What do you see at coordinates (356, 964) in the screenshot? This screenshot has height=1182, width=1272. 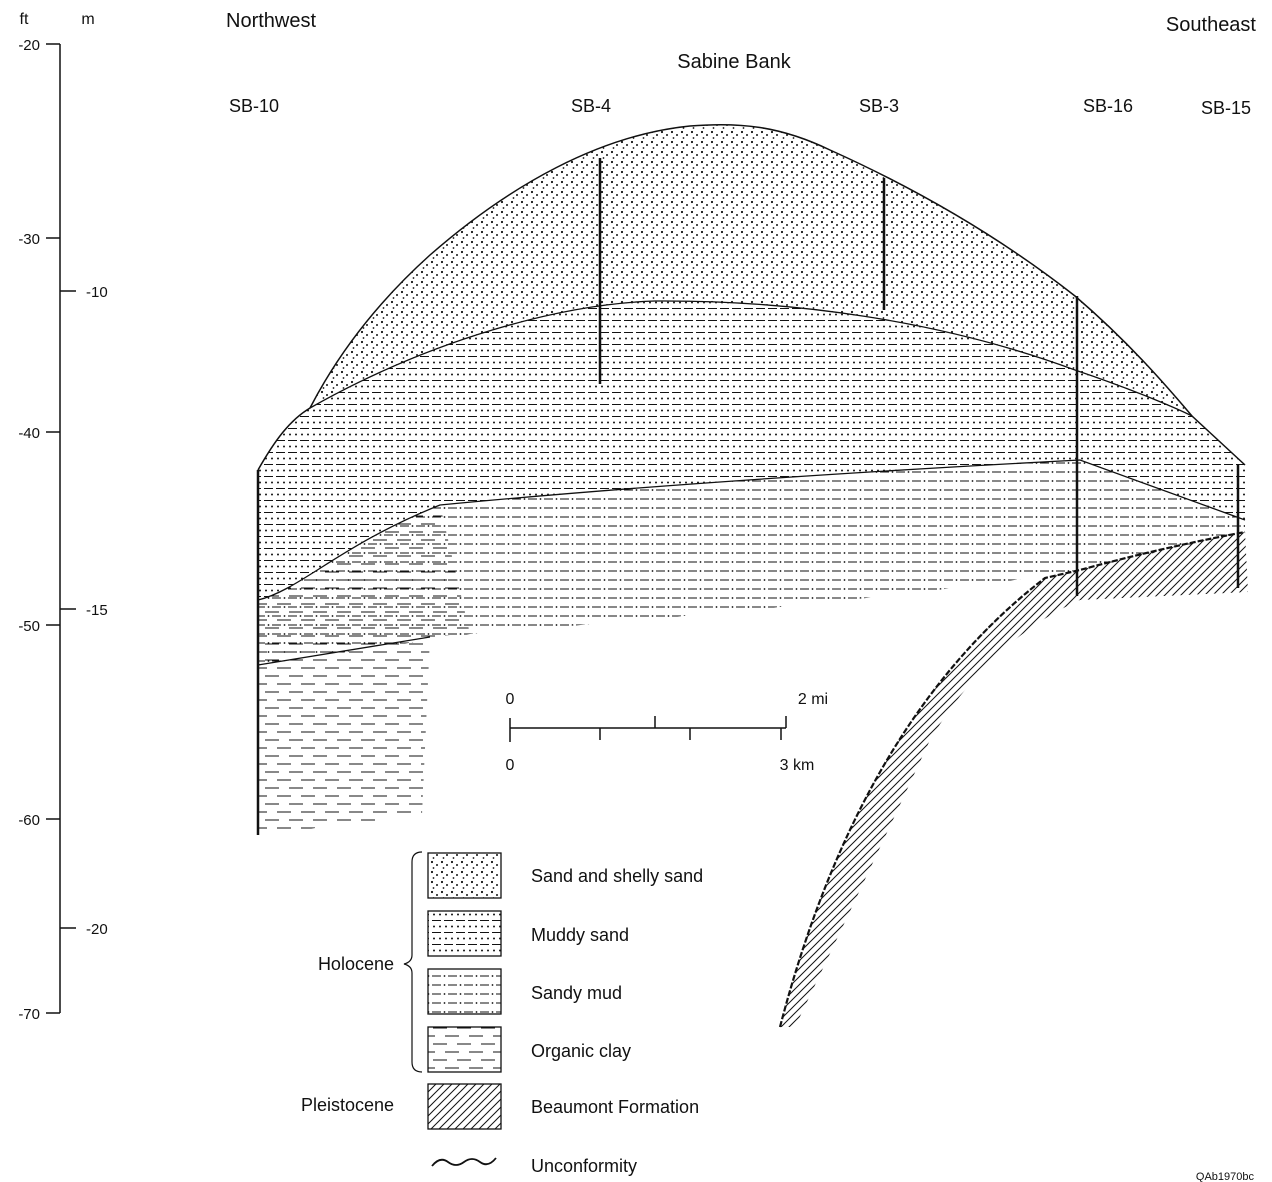 I see `holocene-label: Holocene` at bounding box center [356, 964].